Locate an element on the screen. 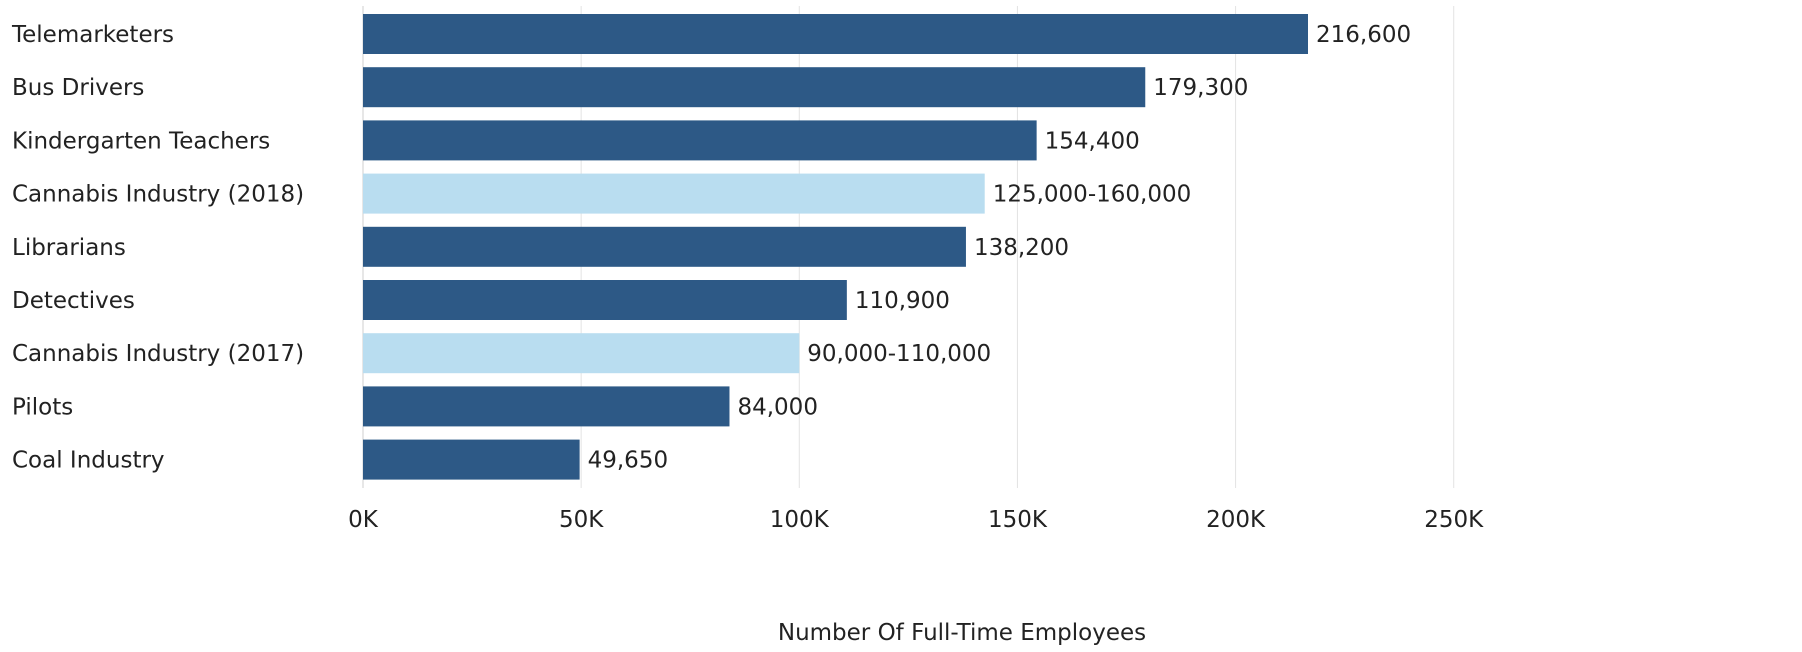  category-label: Pilots is located at coordinates (42, 407).